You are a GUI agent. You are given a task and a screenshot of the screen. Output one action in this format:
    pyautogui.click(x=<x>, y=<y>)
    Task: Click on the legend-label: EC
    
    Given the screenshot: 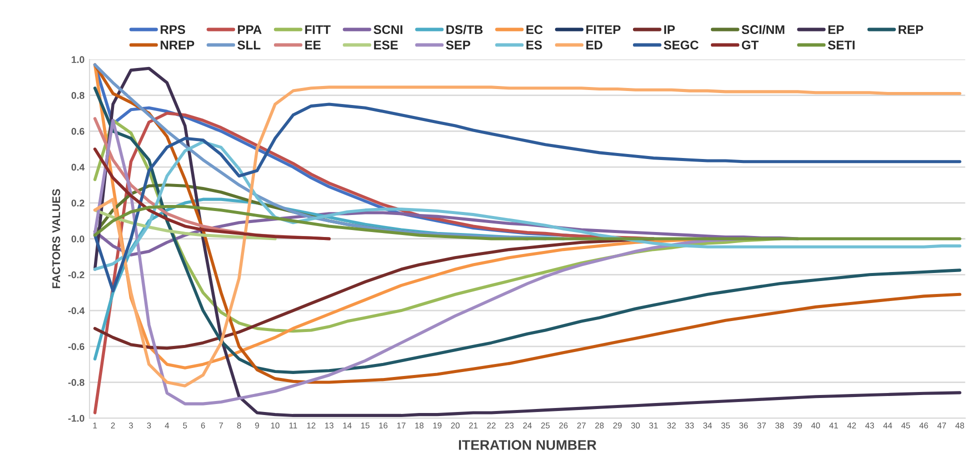 What is the action you would take?
    pyautogui.click(x=534, y=29)
    